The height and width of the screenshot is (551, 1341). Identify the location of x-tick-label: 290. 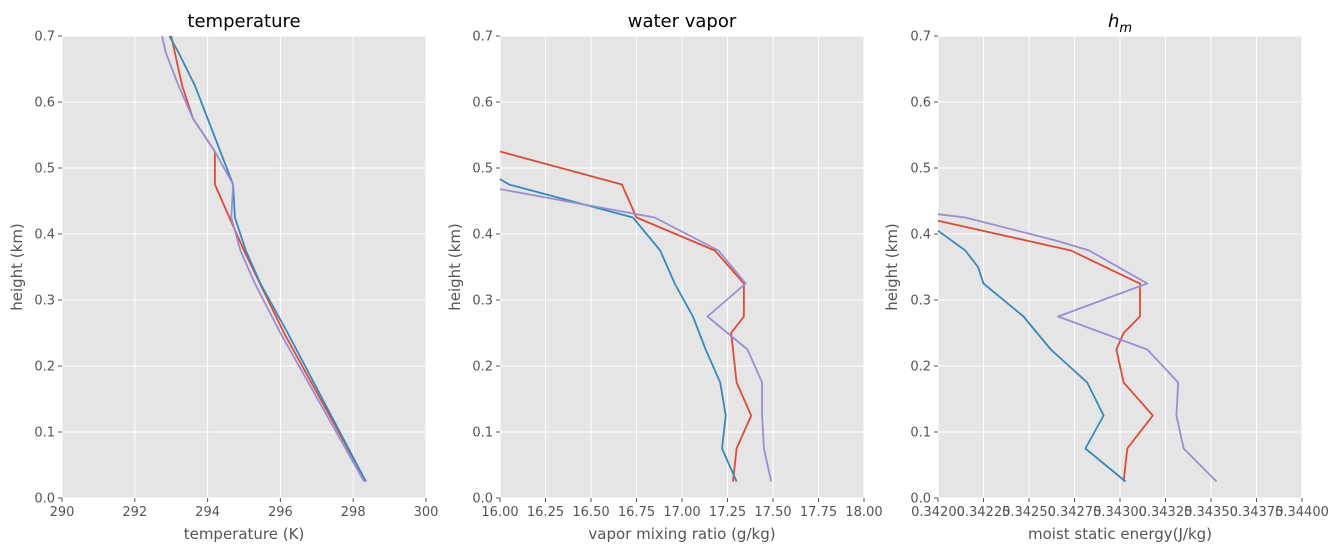
(62, 512).